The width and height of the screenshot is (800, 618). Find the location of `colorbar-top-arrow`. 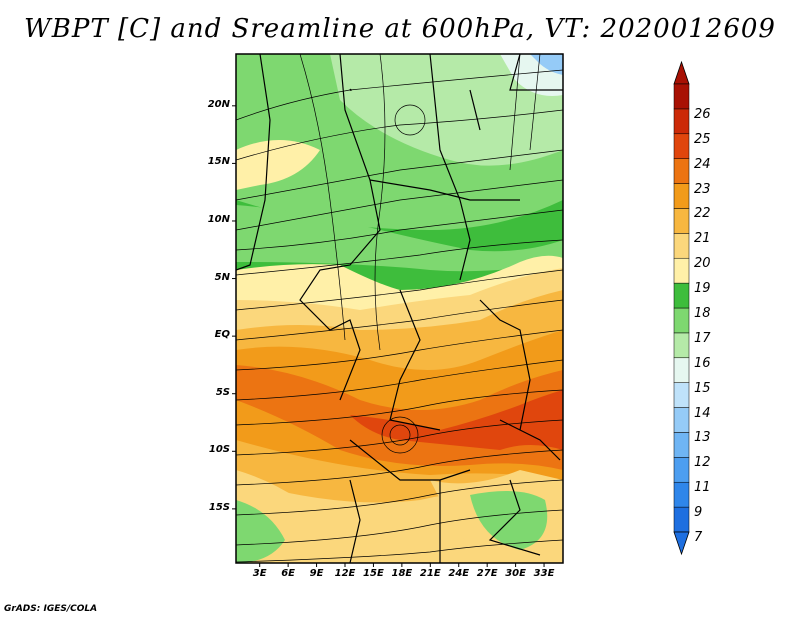

colorbar-top-arrow is located at coordinates (681, 72).